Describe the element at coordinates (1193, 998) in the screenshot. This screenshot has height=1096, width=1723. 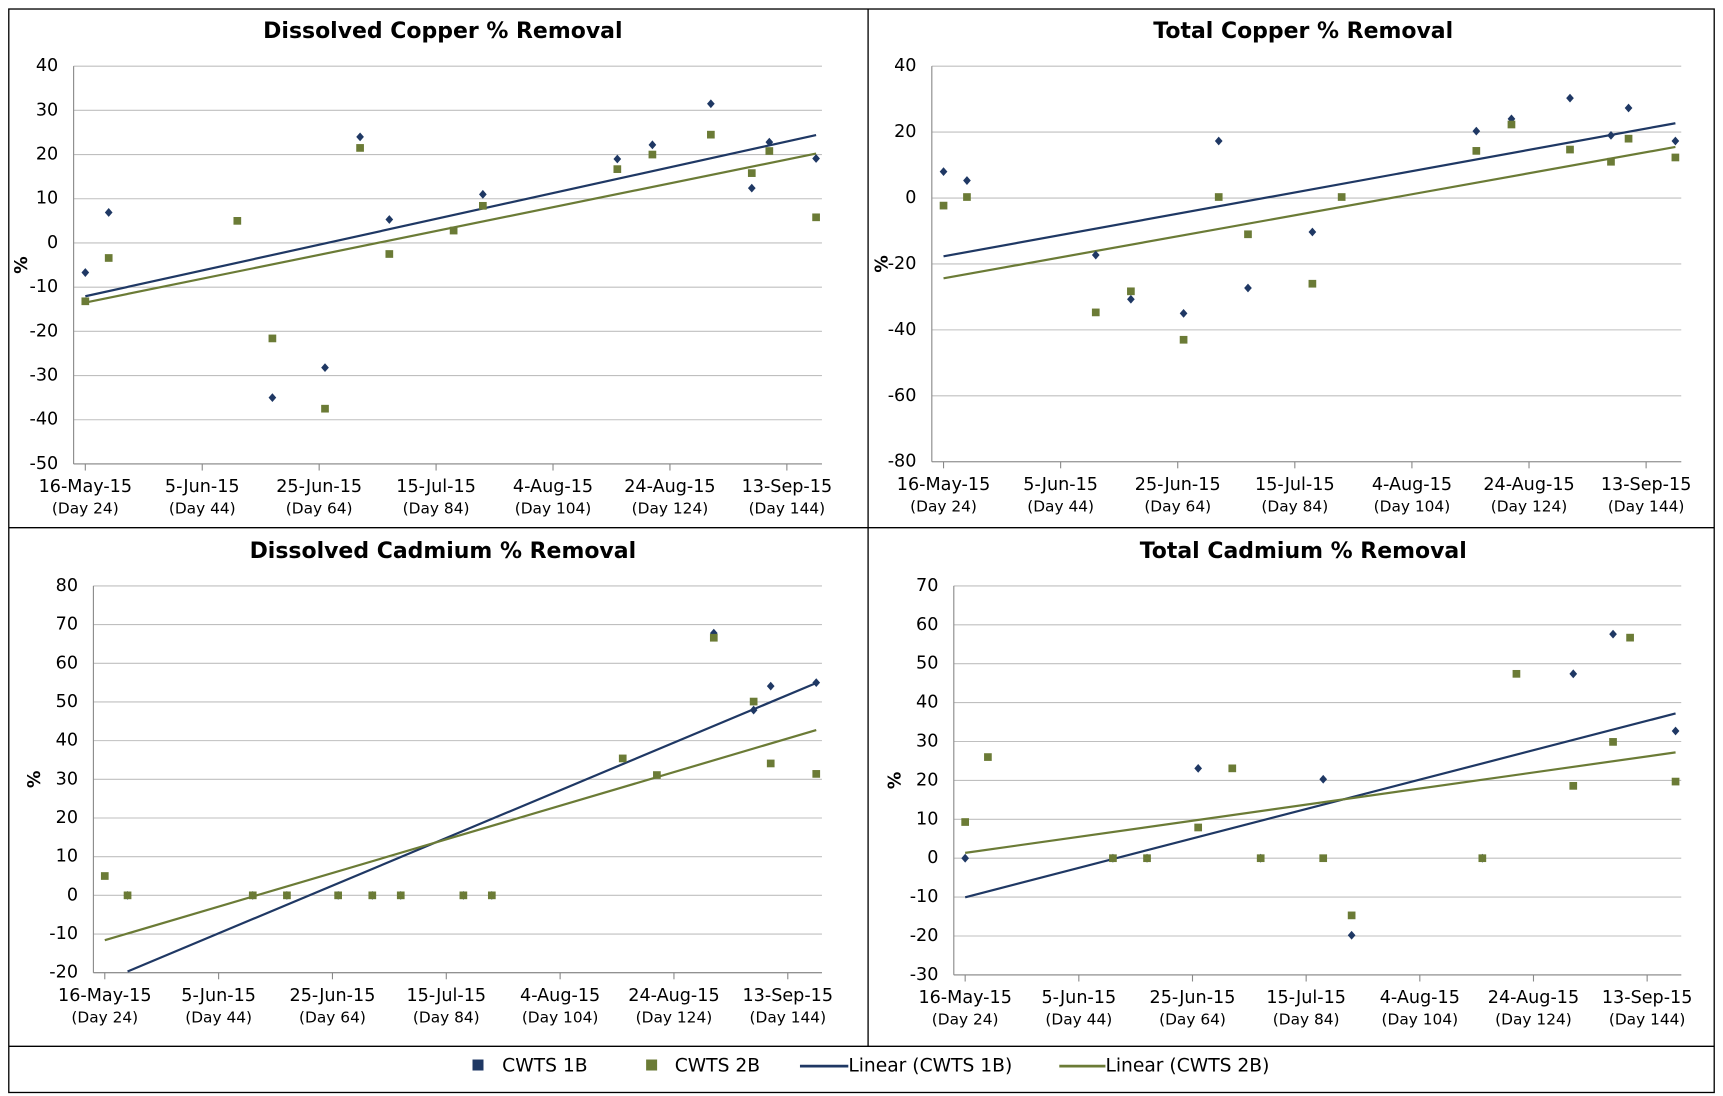
I see `x-tick-label: 25-Jun-15` at that location.